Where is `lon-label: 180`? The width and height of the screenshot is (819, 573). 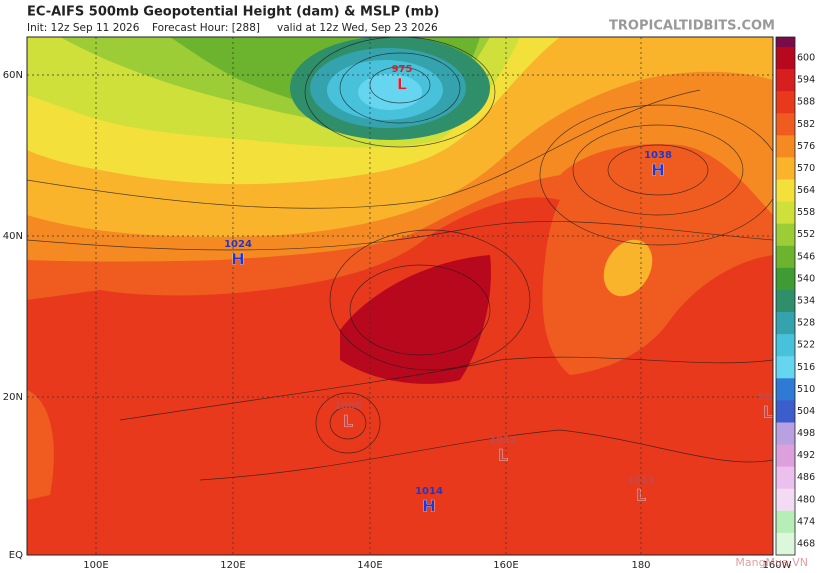
lon-label: 180 is located at coordinates (640, 565).